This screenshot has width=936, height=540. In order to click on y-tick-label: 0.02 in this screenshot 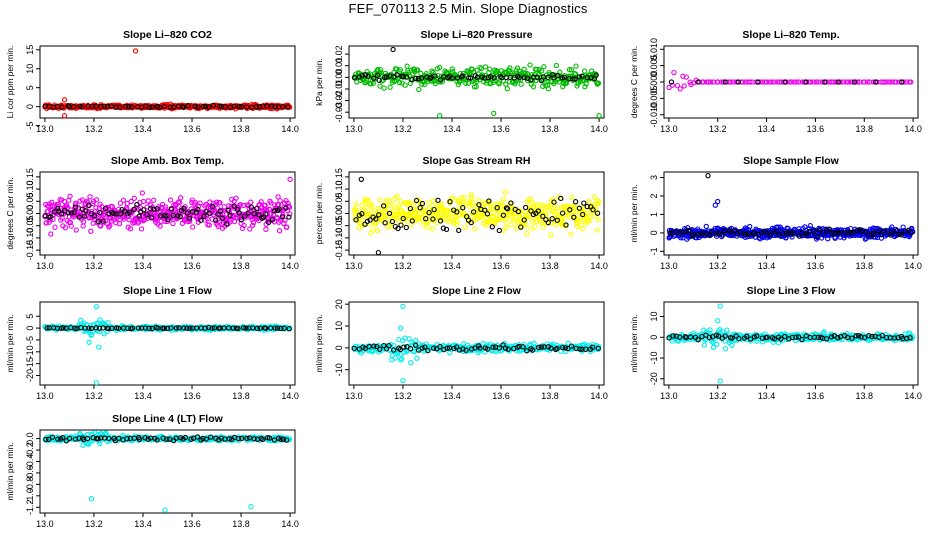, I will do `click(339, 54)`.